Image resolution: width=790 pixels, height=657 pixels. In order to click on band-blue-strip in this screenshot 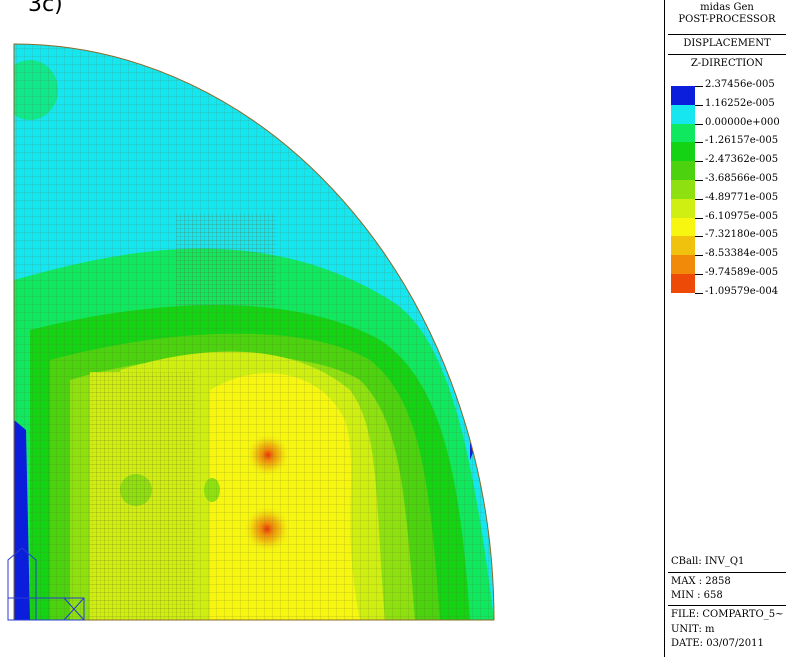, I will do `click(22, 520)`.